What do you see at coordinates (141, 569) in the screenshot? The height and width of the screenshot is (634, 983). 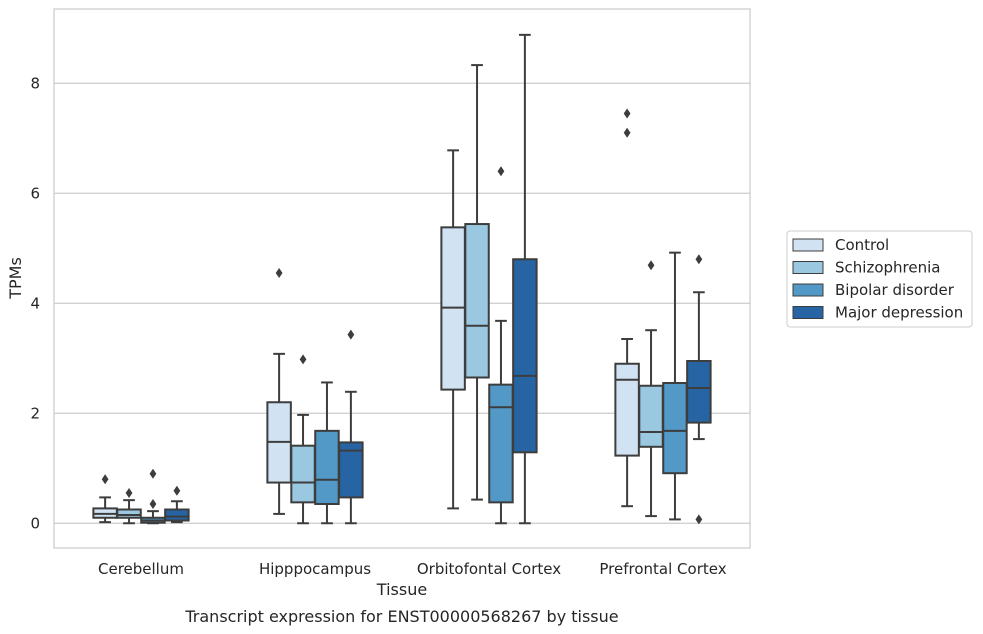 I see `x-tick-label: Cerebellum` at bounding box center [141, 569].